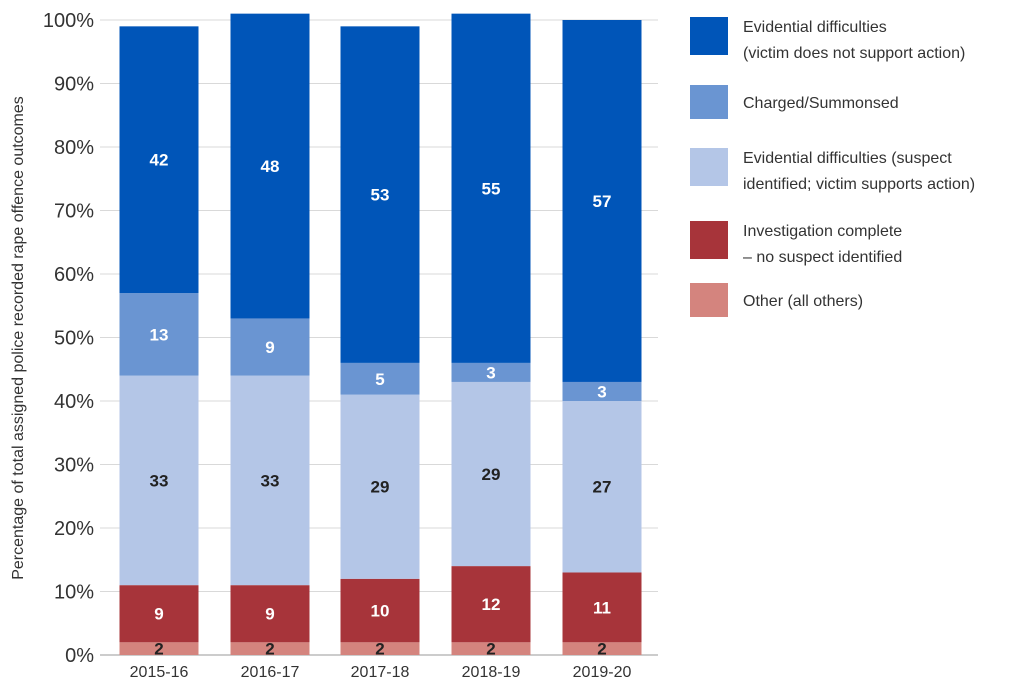 This screenshot has height=682, width=1015. I want to click on bar-value-label: 10, so click(380, 611).